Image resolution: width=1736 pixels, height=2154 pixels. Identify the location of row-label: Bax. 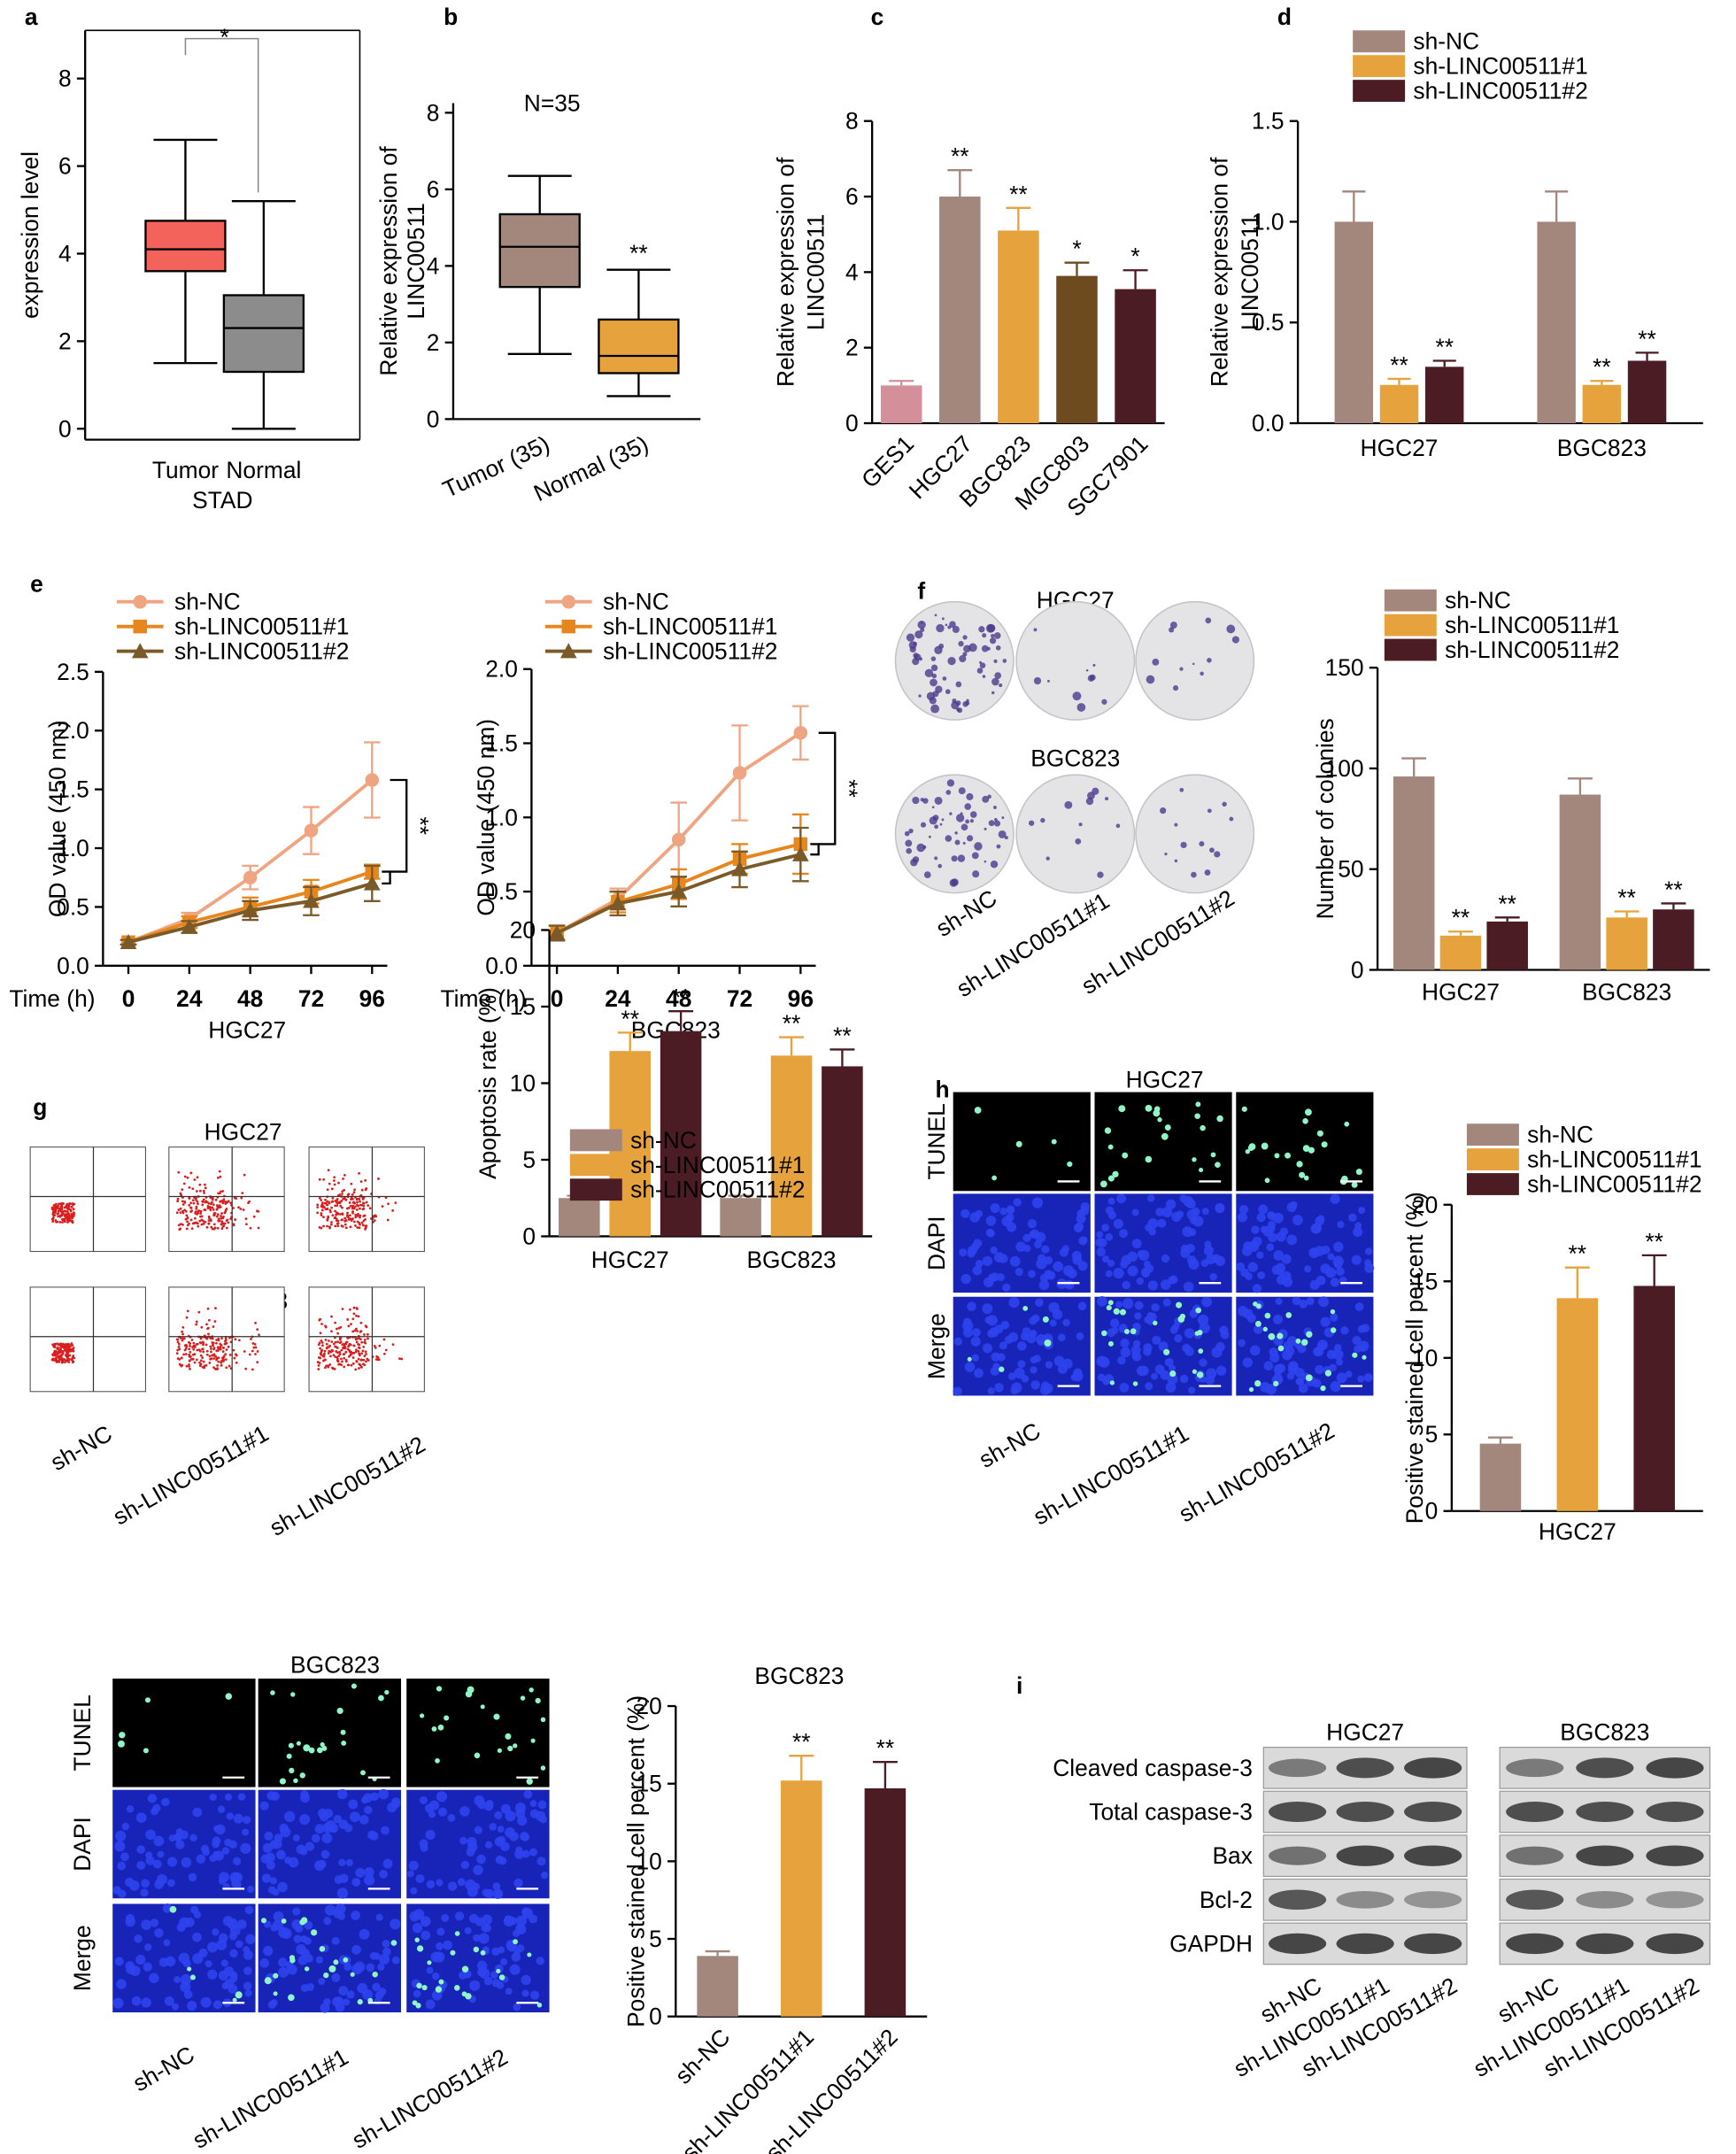
(1232, 1856).